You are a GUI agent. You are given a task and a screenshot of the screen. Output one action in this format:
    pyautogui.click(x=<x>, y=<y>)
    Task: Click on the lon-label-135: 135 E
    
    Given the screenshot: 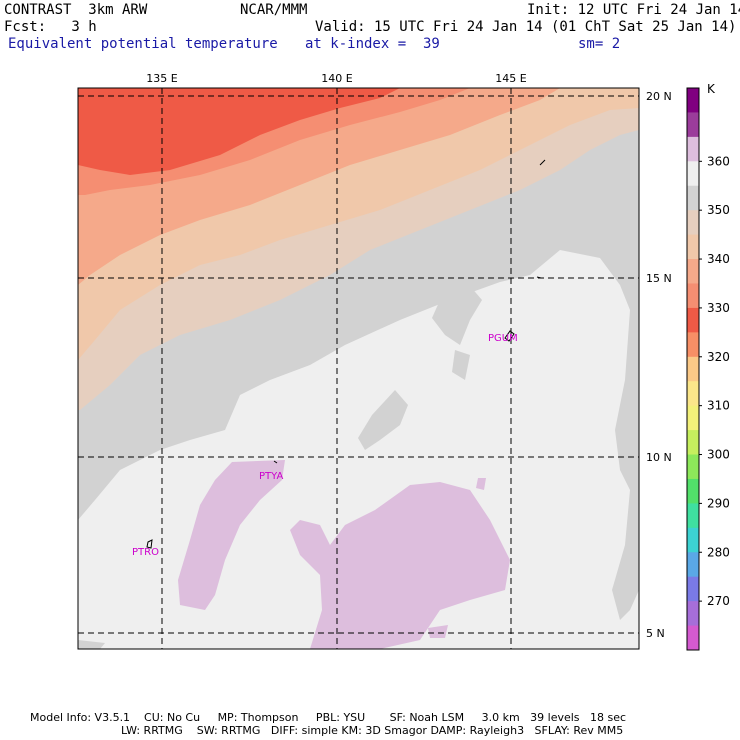 What is the action you would take?
    pyautogui.click(x=161, y=78)
    